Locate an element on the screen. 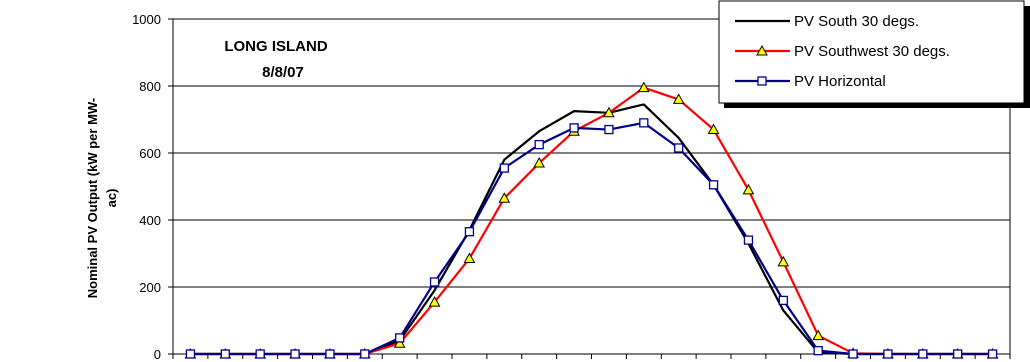 This screenshot has width=1030, height=362. legend-item-1: PV Southwest 30 degs. is located at coordinates (842, 51).